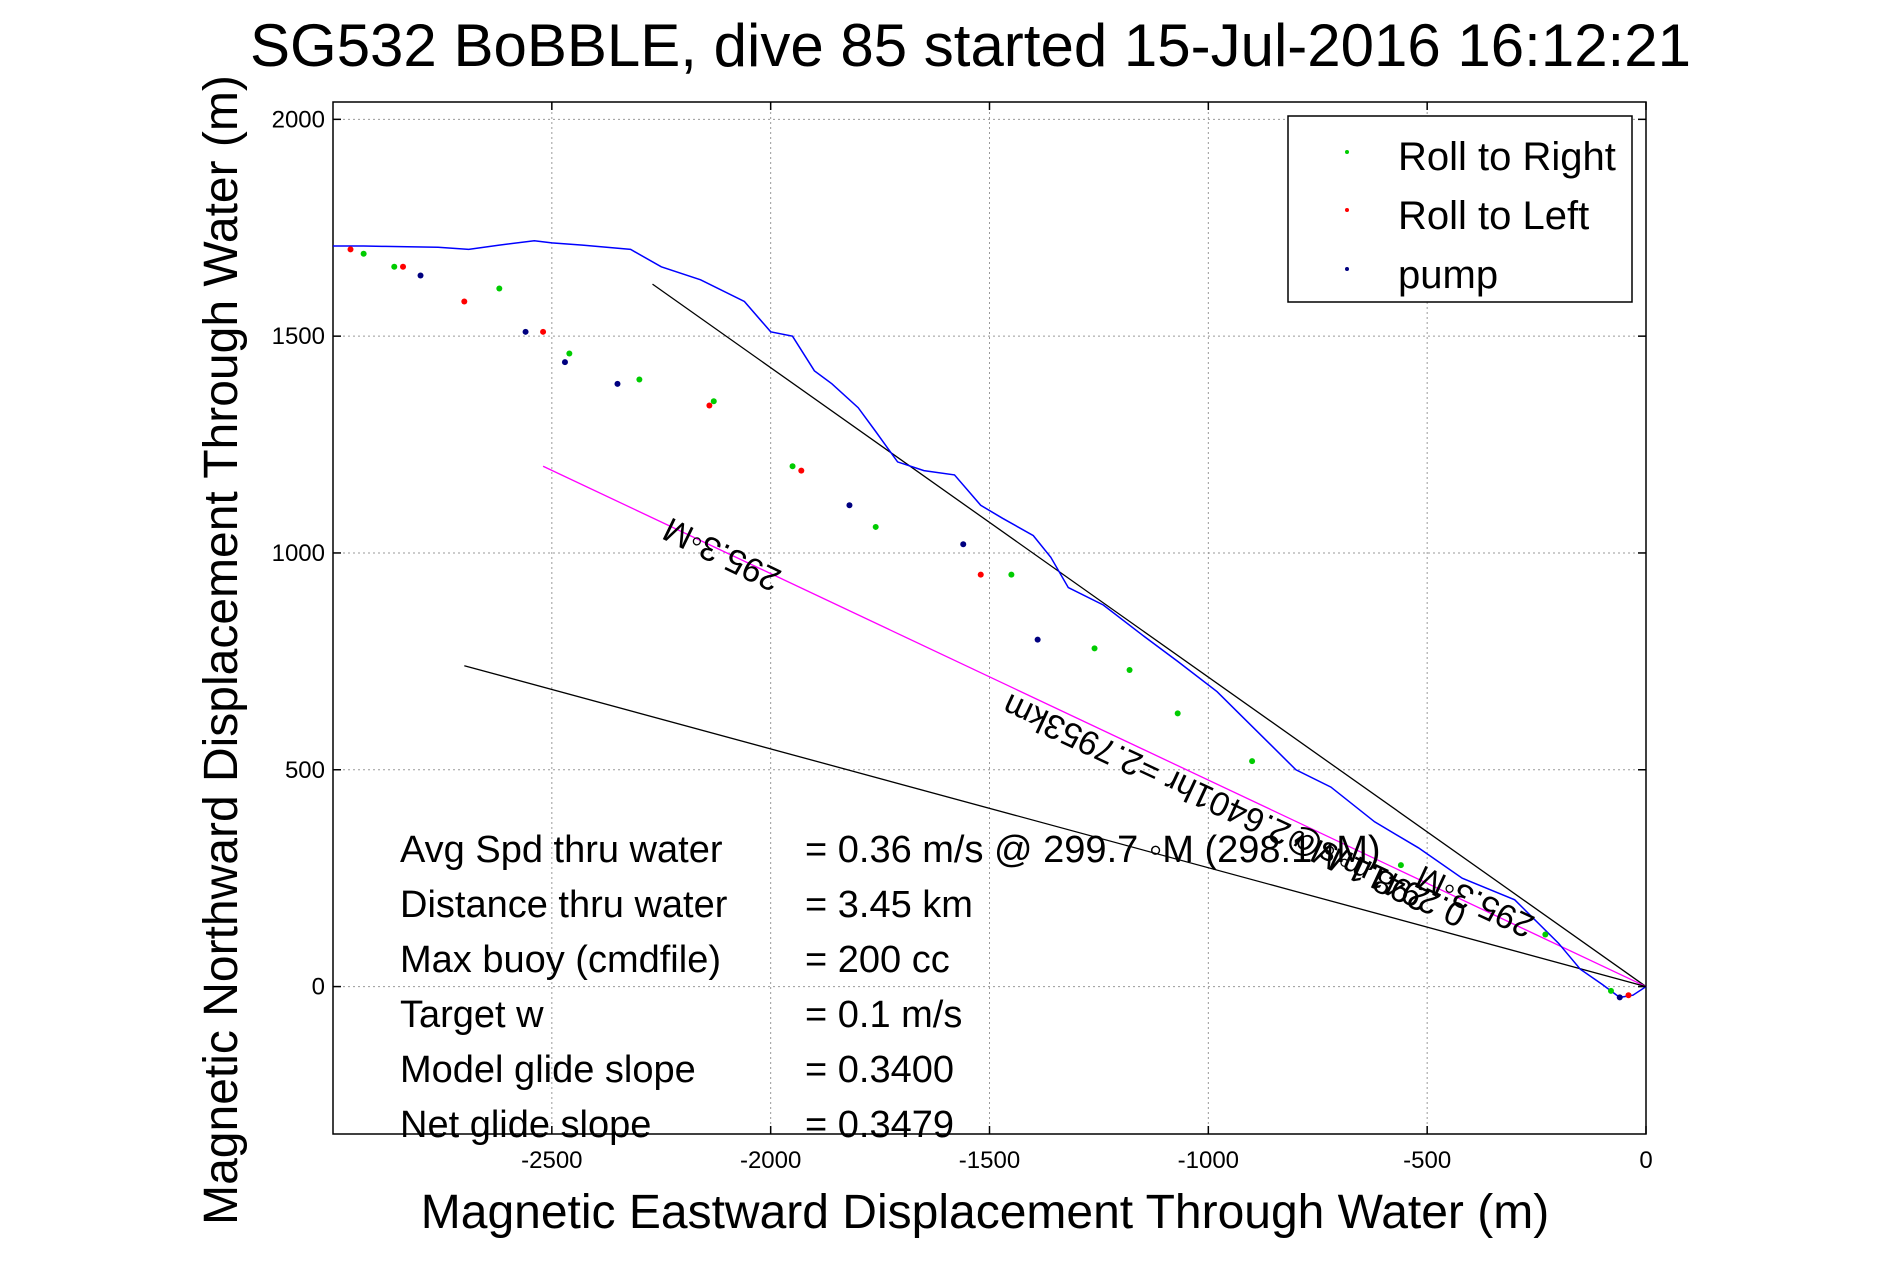  I want to click on y-tick-label: 2000, so click(298, 119).